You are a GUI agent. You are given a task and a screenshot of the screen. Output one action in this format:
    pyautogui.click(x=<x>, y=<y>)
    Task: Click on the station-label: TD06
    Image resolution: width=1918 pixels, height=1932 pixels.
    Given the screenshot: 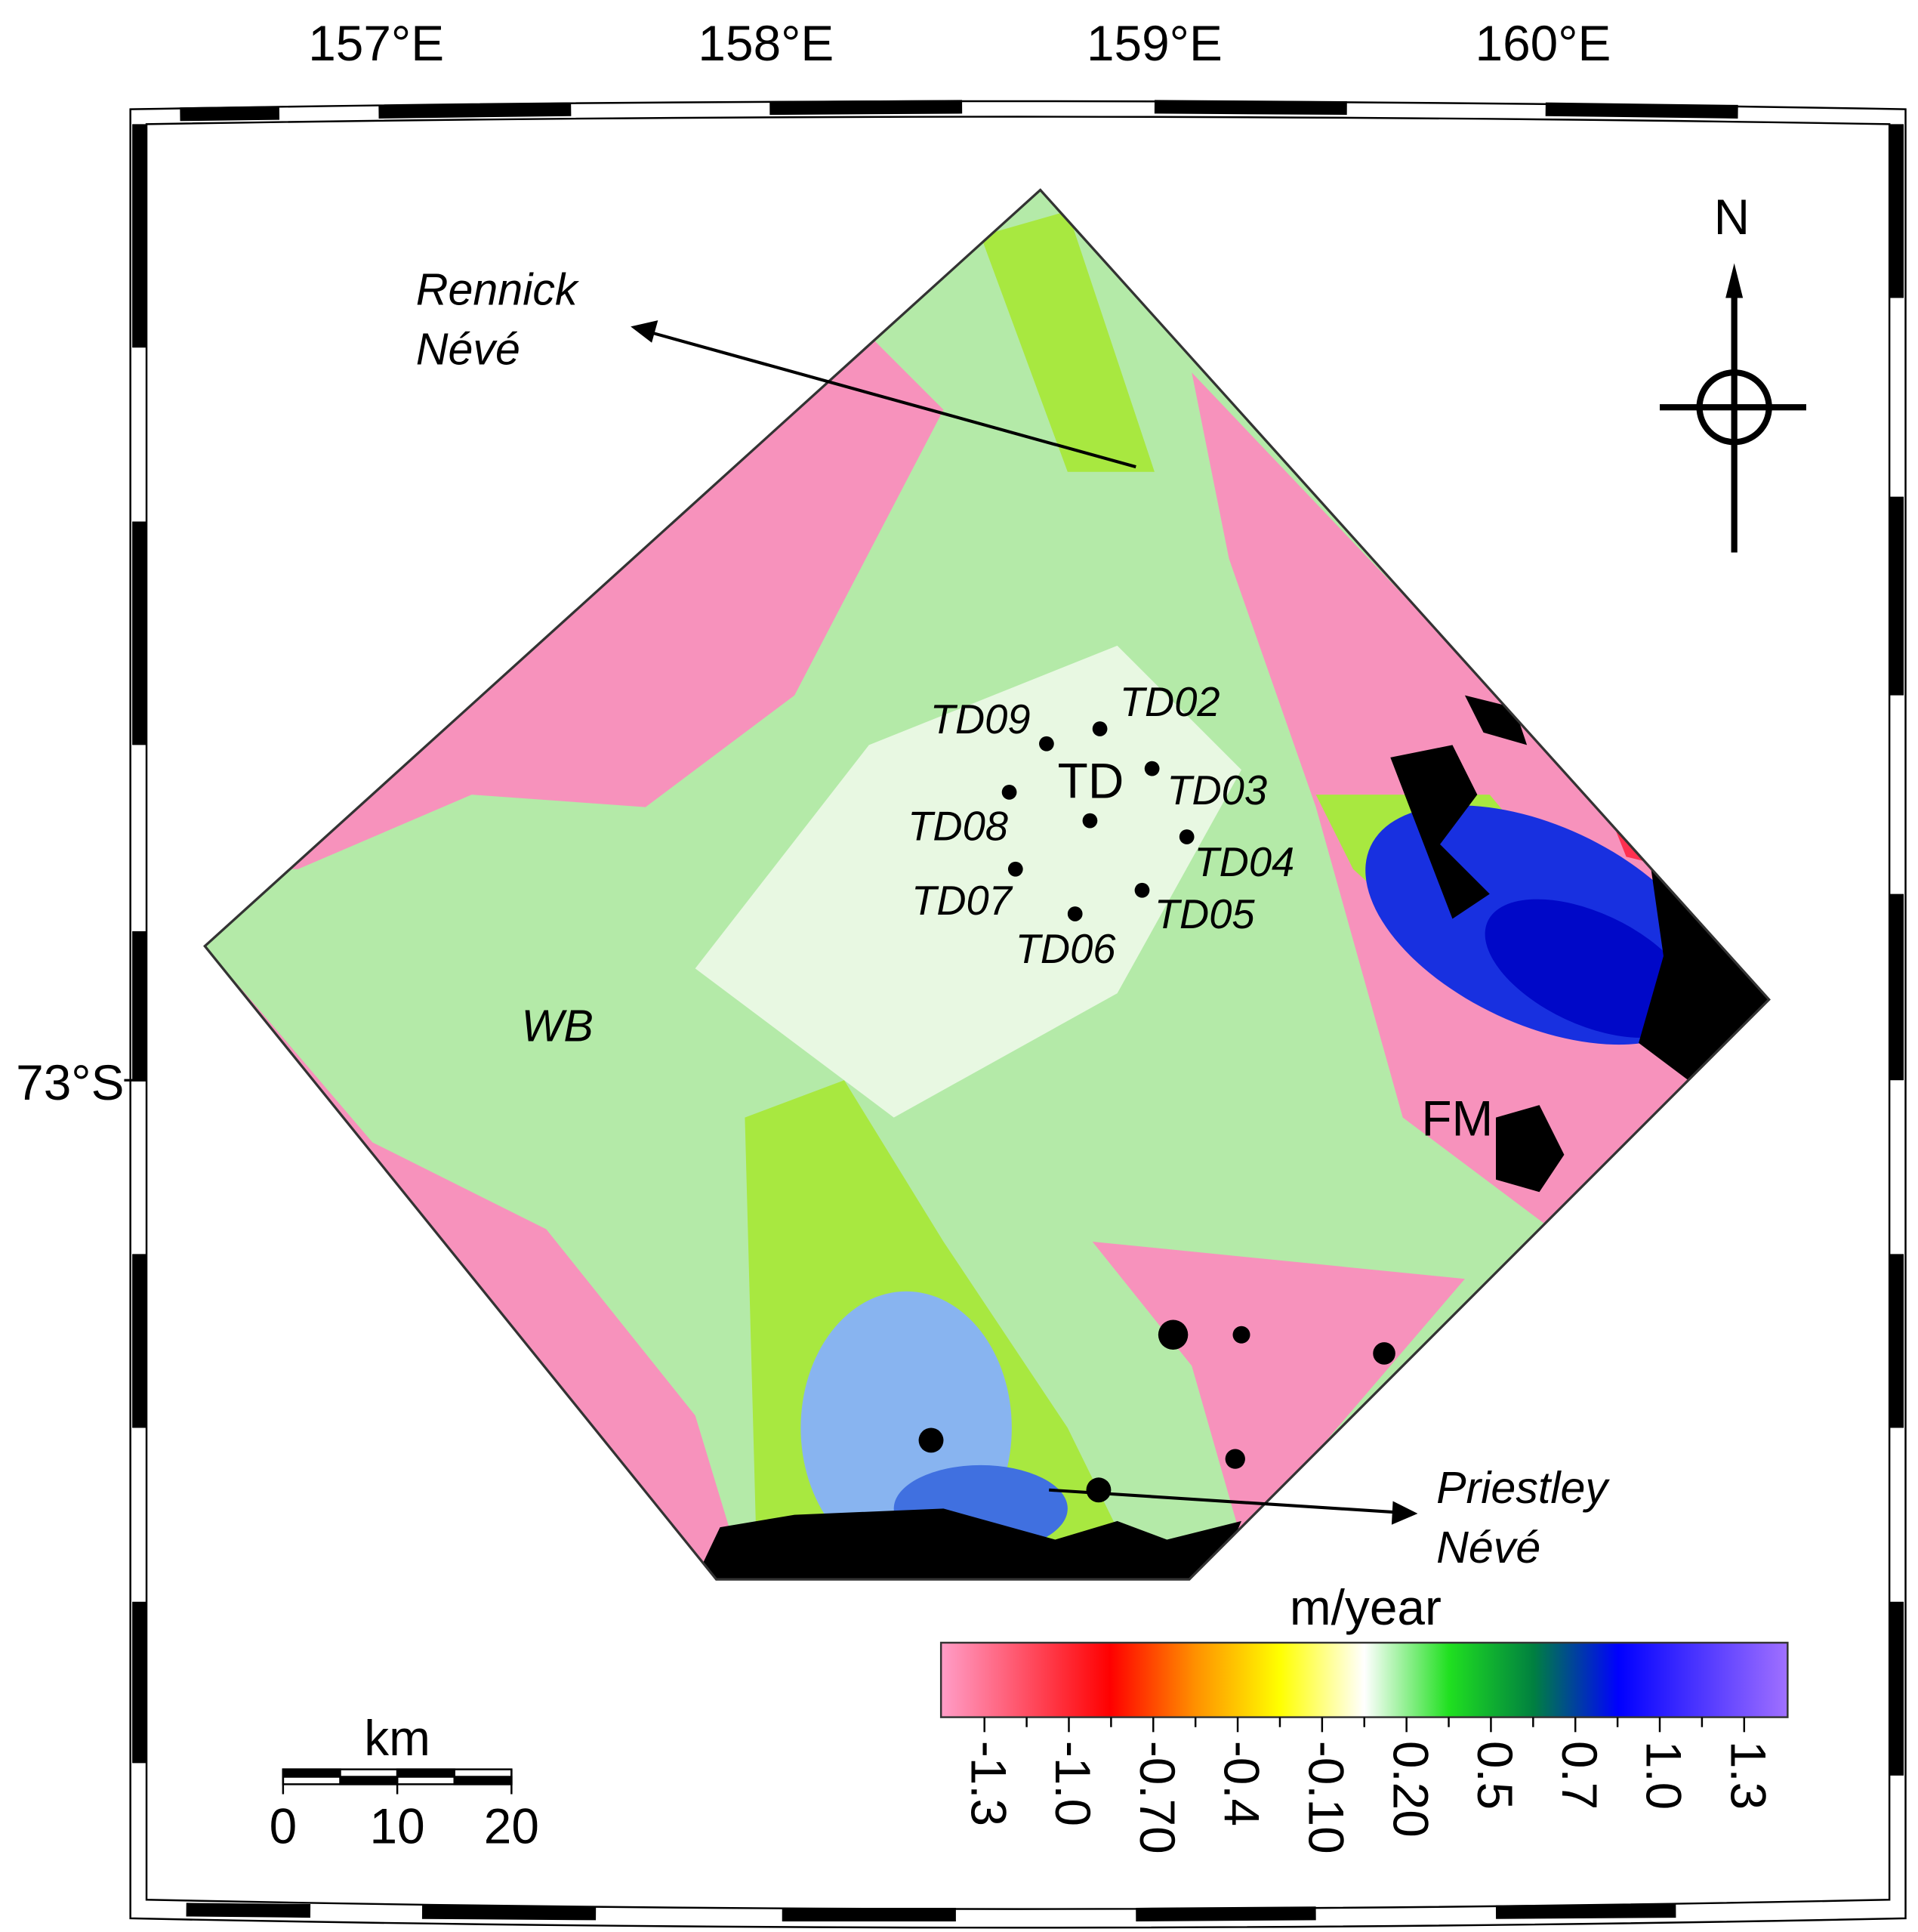 What is the action you would take?
    pyautogui.click(x=1066, y=950)
    